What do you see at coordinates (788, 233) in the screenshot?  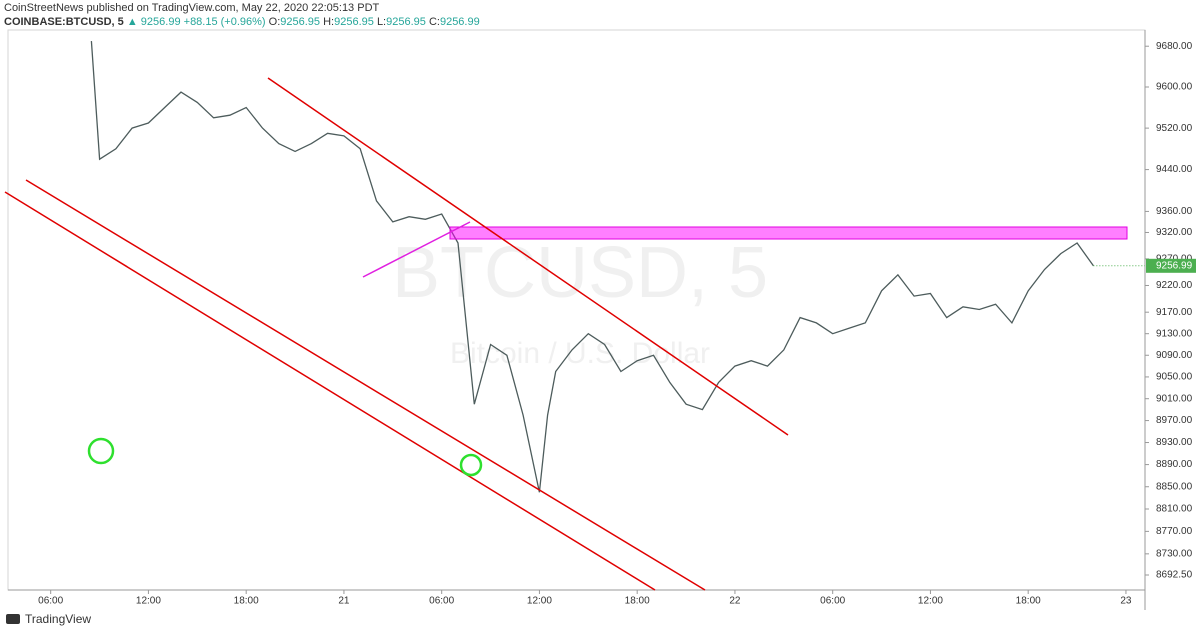 I see `resistance-zone` at bounding box center [788, 233].